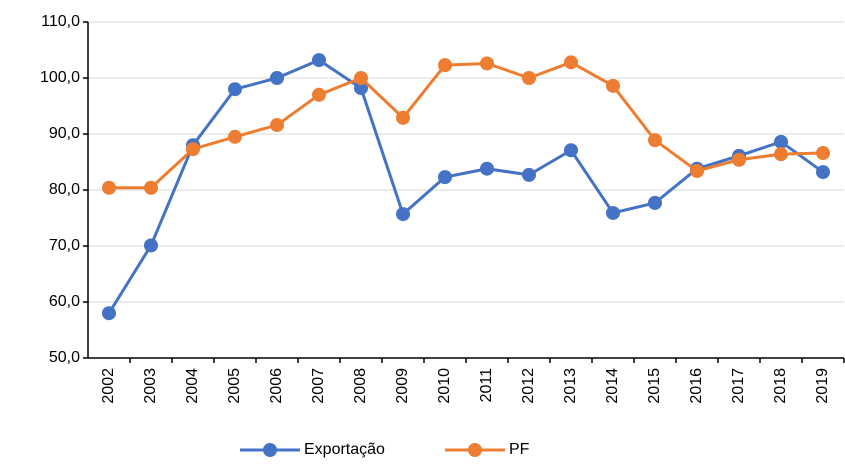 This screenshot has width=845, height=466. I want to click on x-tick-label: 2019, so click(822, 386).